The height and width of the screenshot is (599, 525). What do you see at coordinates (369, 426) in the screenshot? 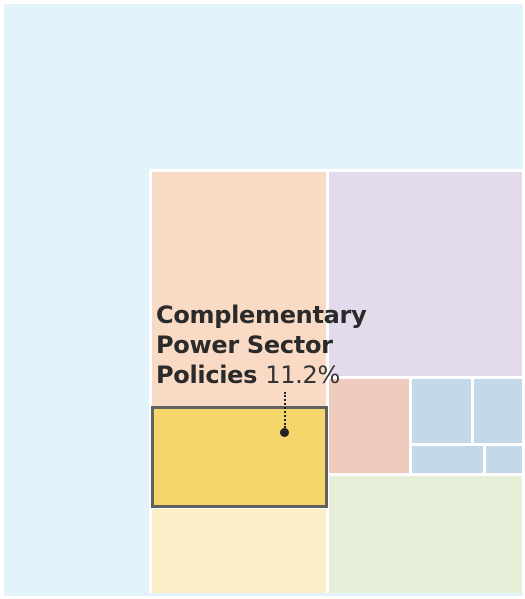
I see `treemap-tile-salmon` at bounding box center [369, 426].